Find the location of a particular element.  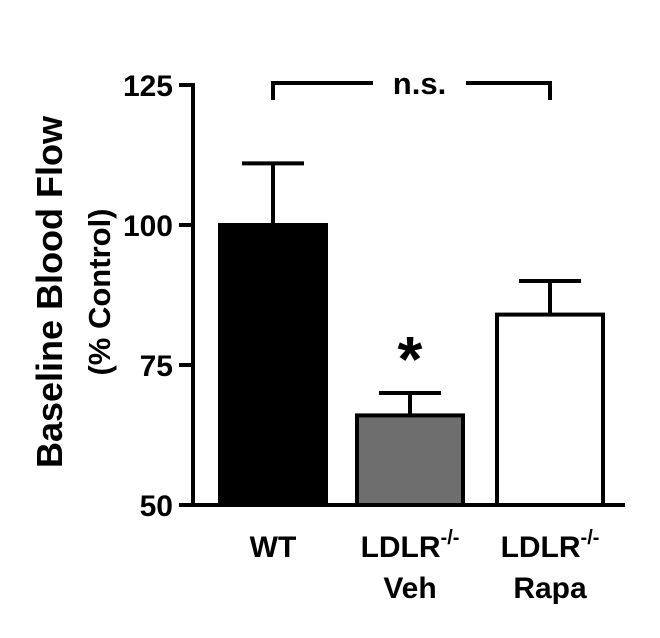

x-tick-label-line2: Rapa is located at coordinates (550, 588).